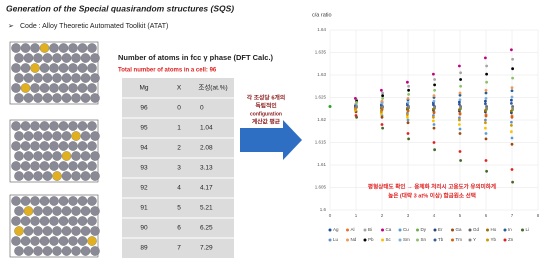  What do you see at coordinates (321, 164) in the screenshot?
I see `y-tick-label: 1.61` at bounding box center [321, 164].